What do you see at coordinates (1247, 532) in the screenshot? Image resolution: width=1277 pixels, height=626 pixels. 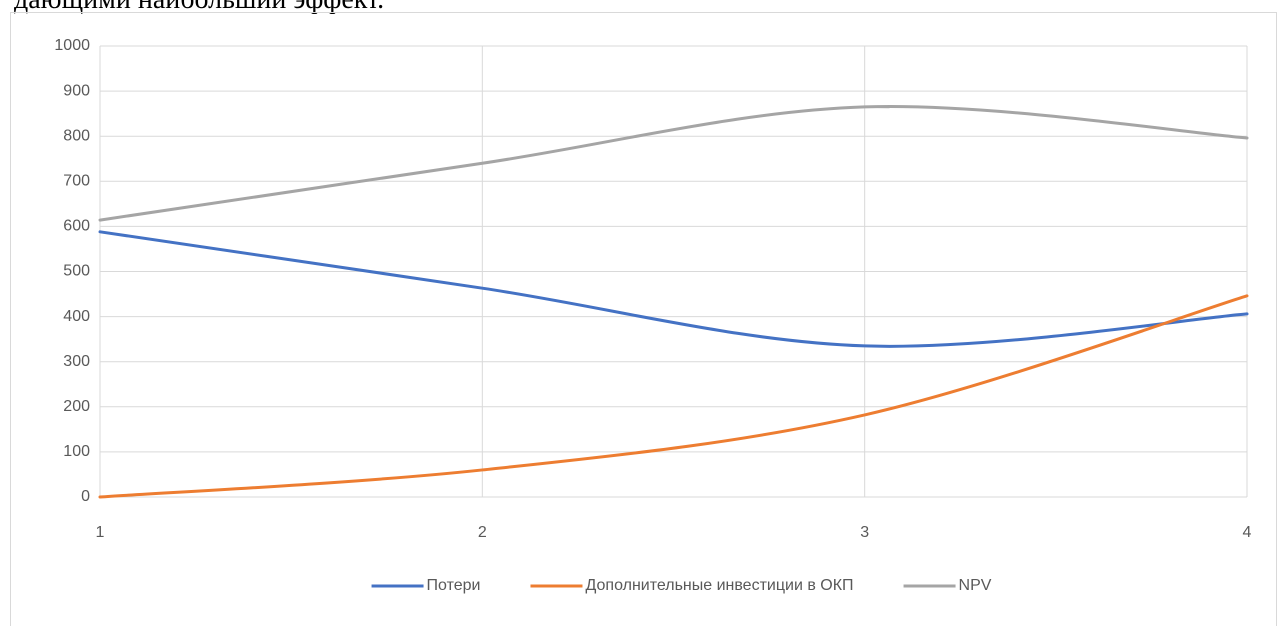 I see `x-tick-label: 4` at bounding box center [1247, 532].